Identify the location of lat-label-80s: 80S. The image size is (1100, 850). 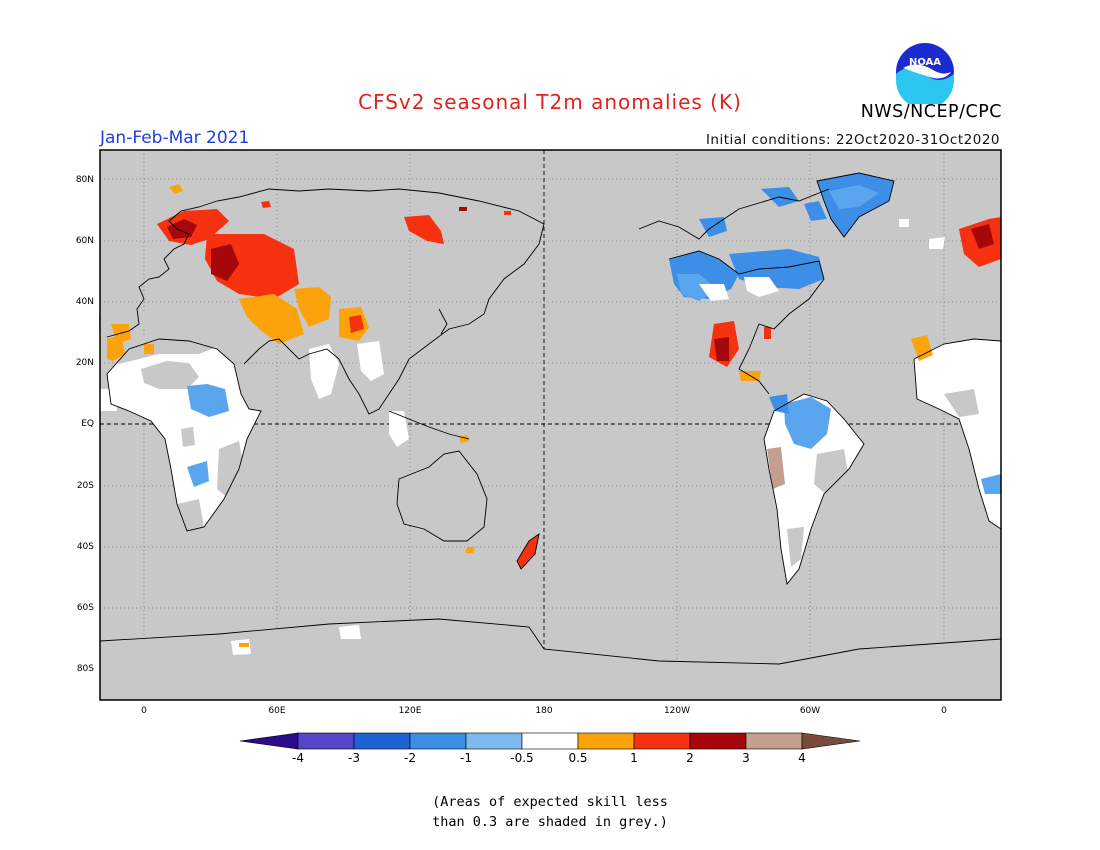
(85, 669).